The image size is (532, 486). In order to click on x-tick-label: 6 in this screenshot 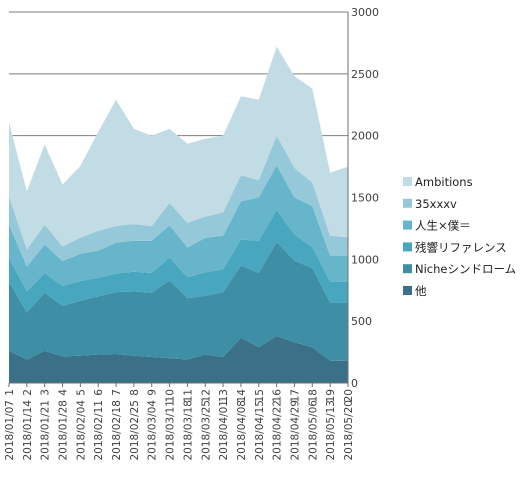, I will do `click(99, 392)`.